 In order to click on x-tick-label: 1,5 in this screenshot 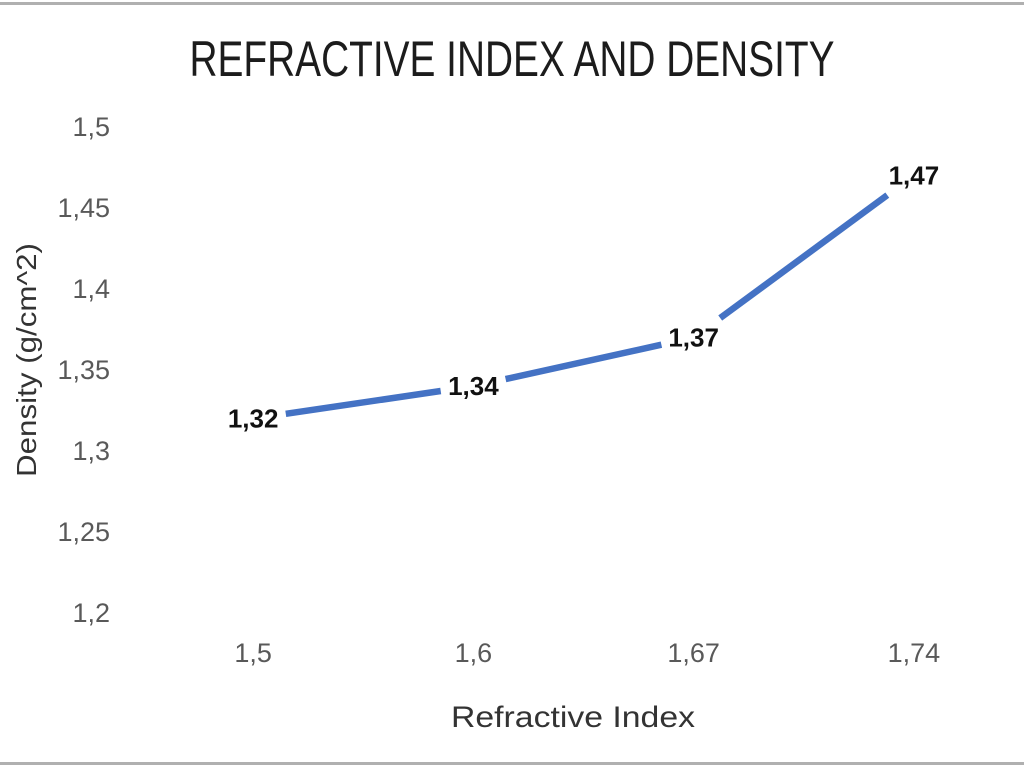, I will do `click(253, 653)`.